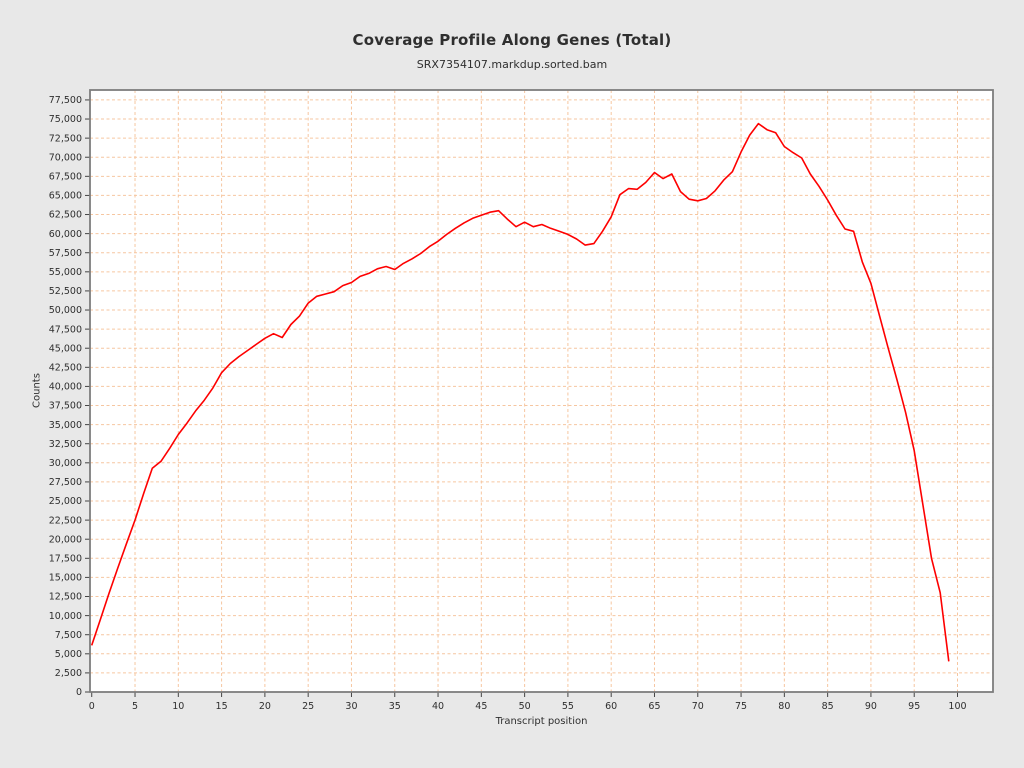 This screenshot has height=768, width=1024. I want to click on svg-text: 12,500, so click(65, 597).